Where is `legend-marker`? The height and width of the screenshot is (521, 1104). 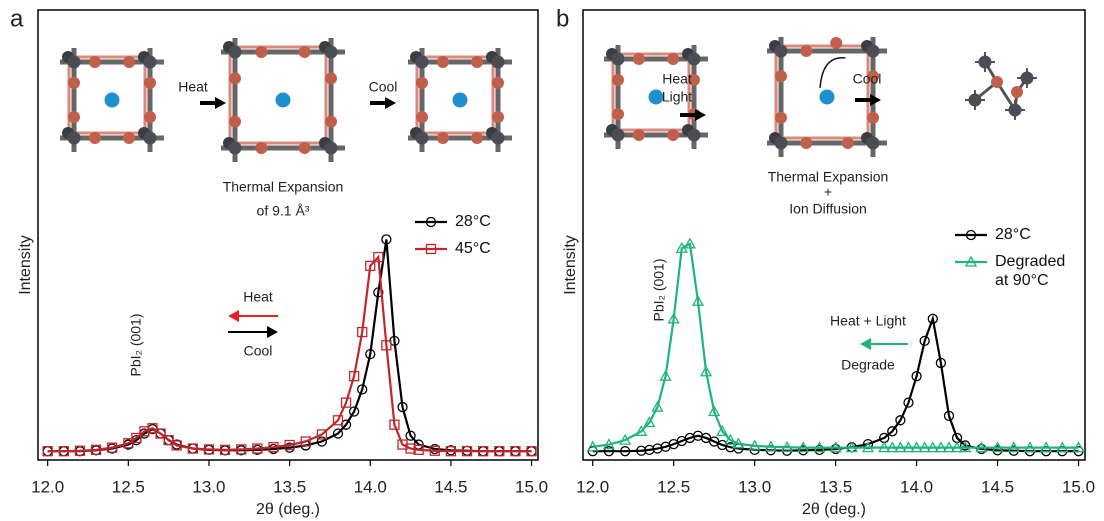
legend-marker is located at coordinates (431, 222).